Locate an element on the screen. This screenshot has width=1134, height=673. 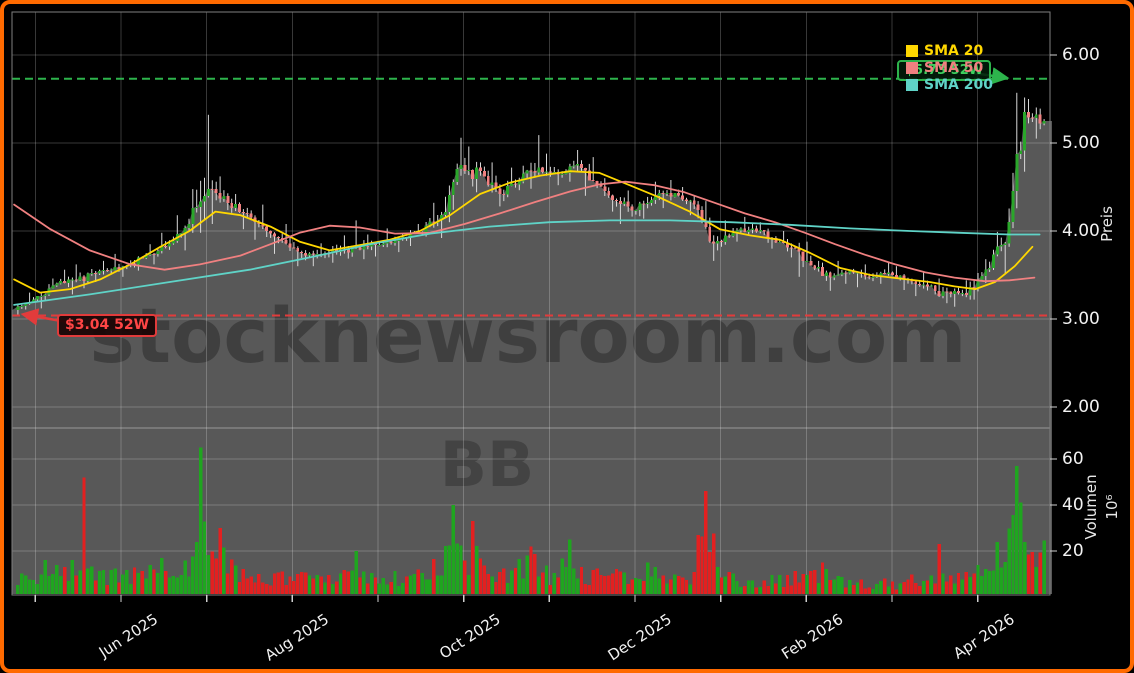
sma-200-line is located at coordinates (527, 262).